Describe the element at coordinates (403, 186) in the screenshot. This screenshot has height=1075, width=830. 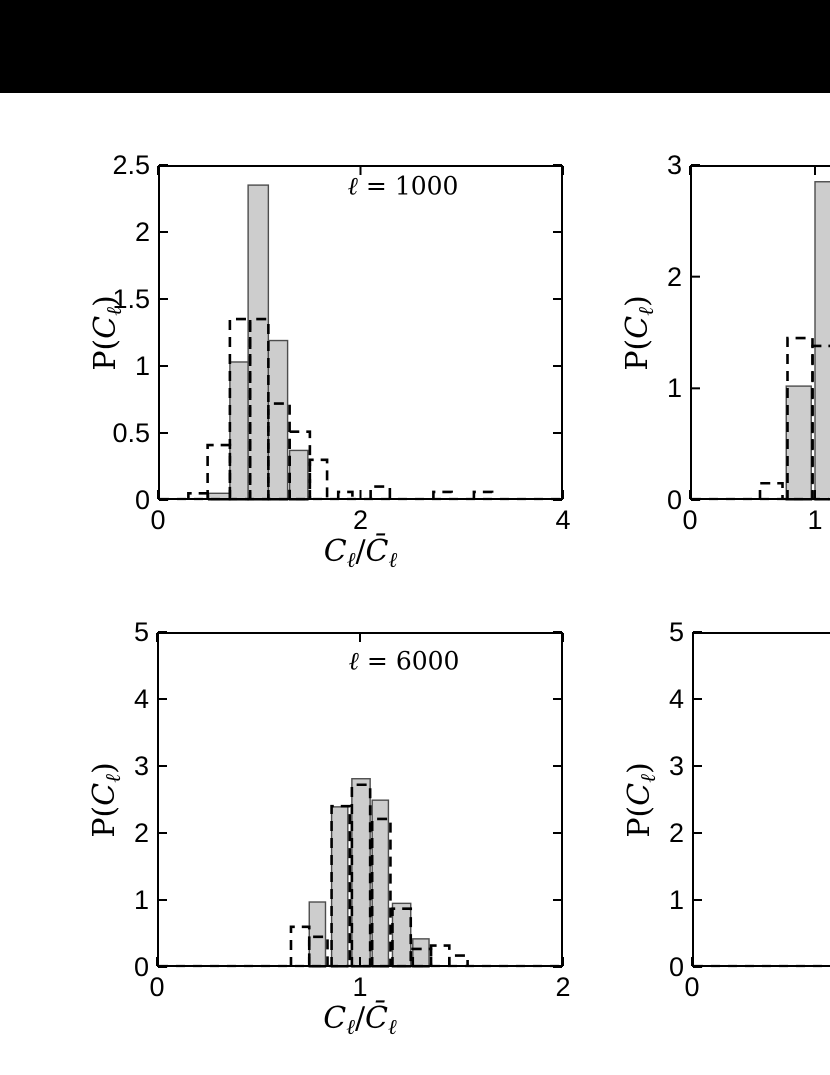
I see `multipole-annotation: ℓ = 1000` at that location.